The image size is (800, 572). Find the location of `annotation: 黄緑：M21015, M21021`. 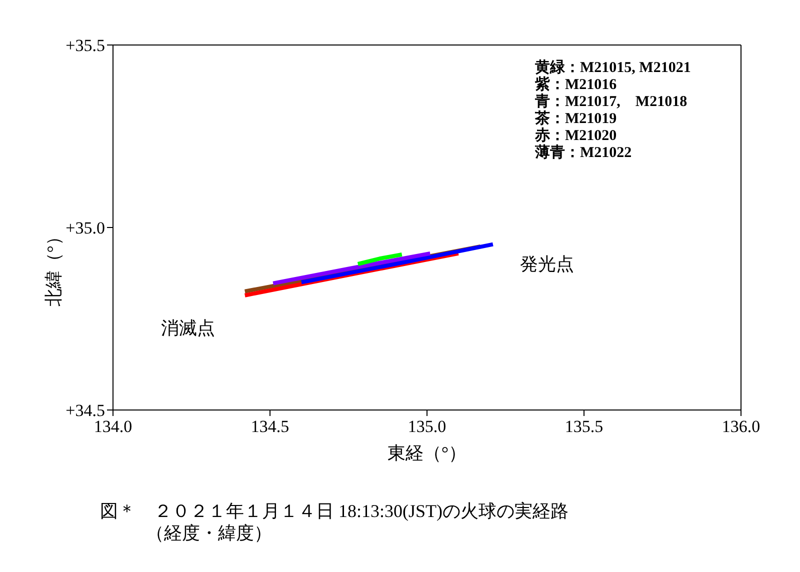

annotation: 黄緑：M21015, M21021 is located at coordinates (613, 68).